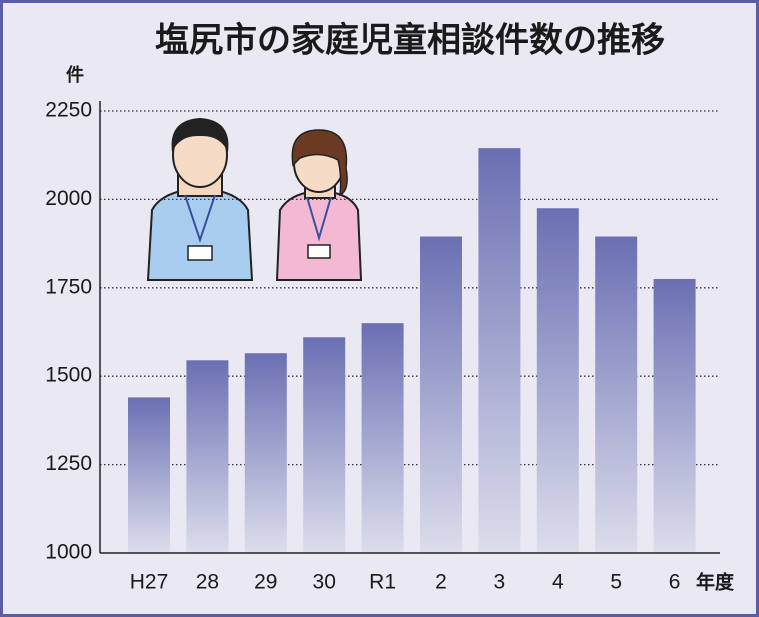 The height and width of the screenshot is (617, 759). I want to click on x-tick-label: 4, so click(558, 582).